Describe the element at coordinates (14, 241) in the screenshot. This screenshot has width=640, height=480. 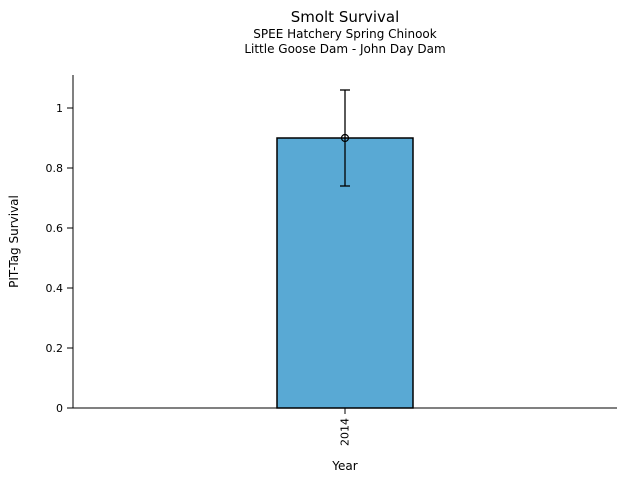
I see `y-axis-label: PIT-Tag Survival` at that location.